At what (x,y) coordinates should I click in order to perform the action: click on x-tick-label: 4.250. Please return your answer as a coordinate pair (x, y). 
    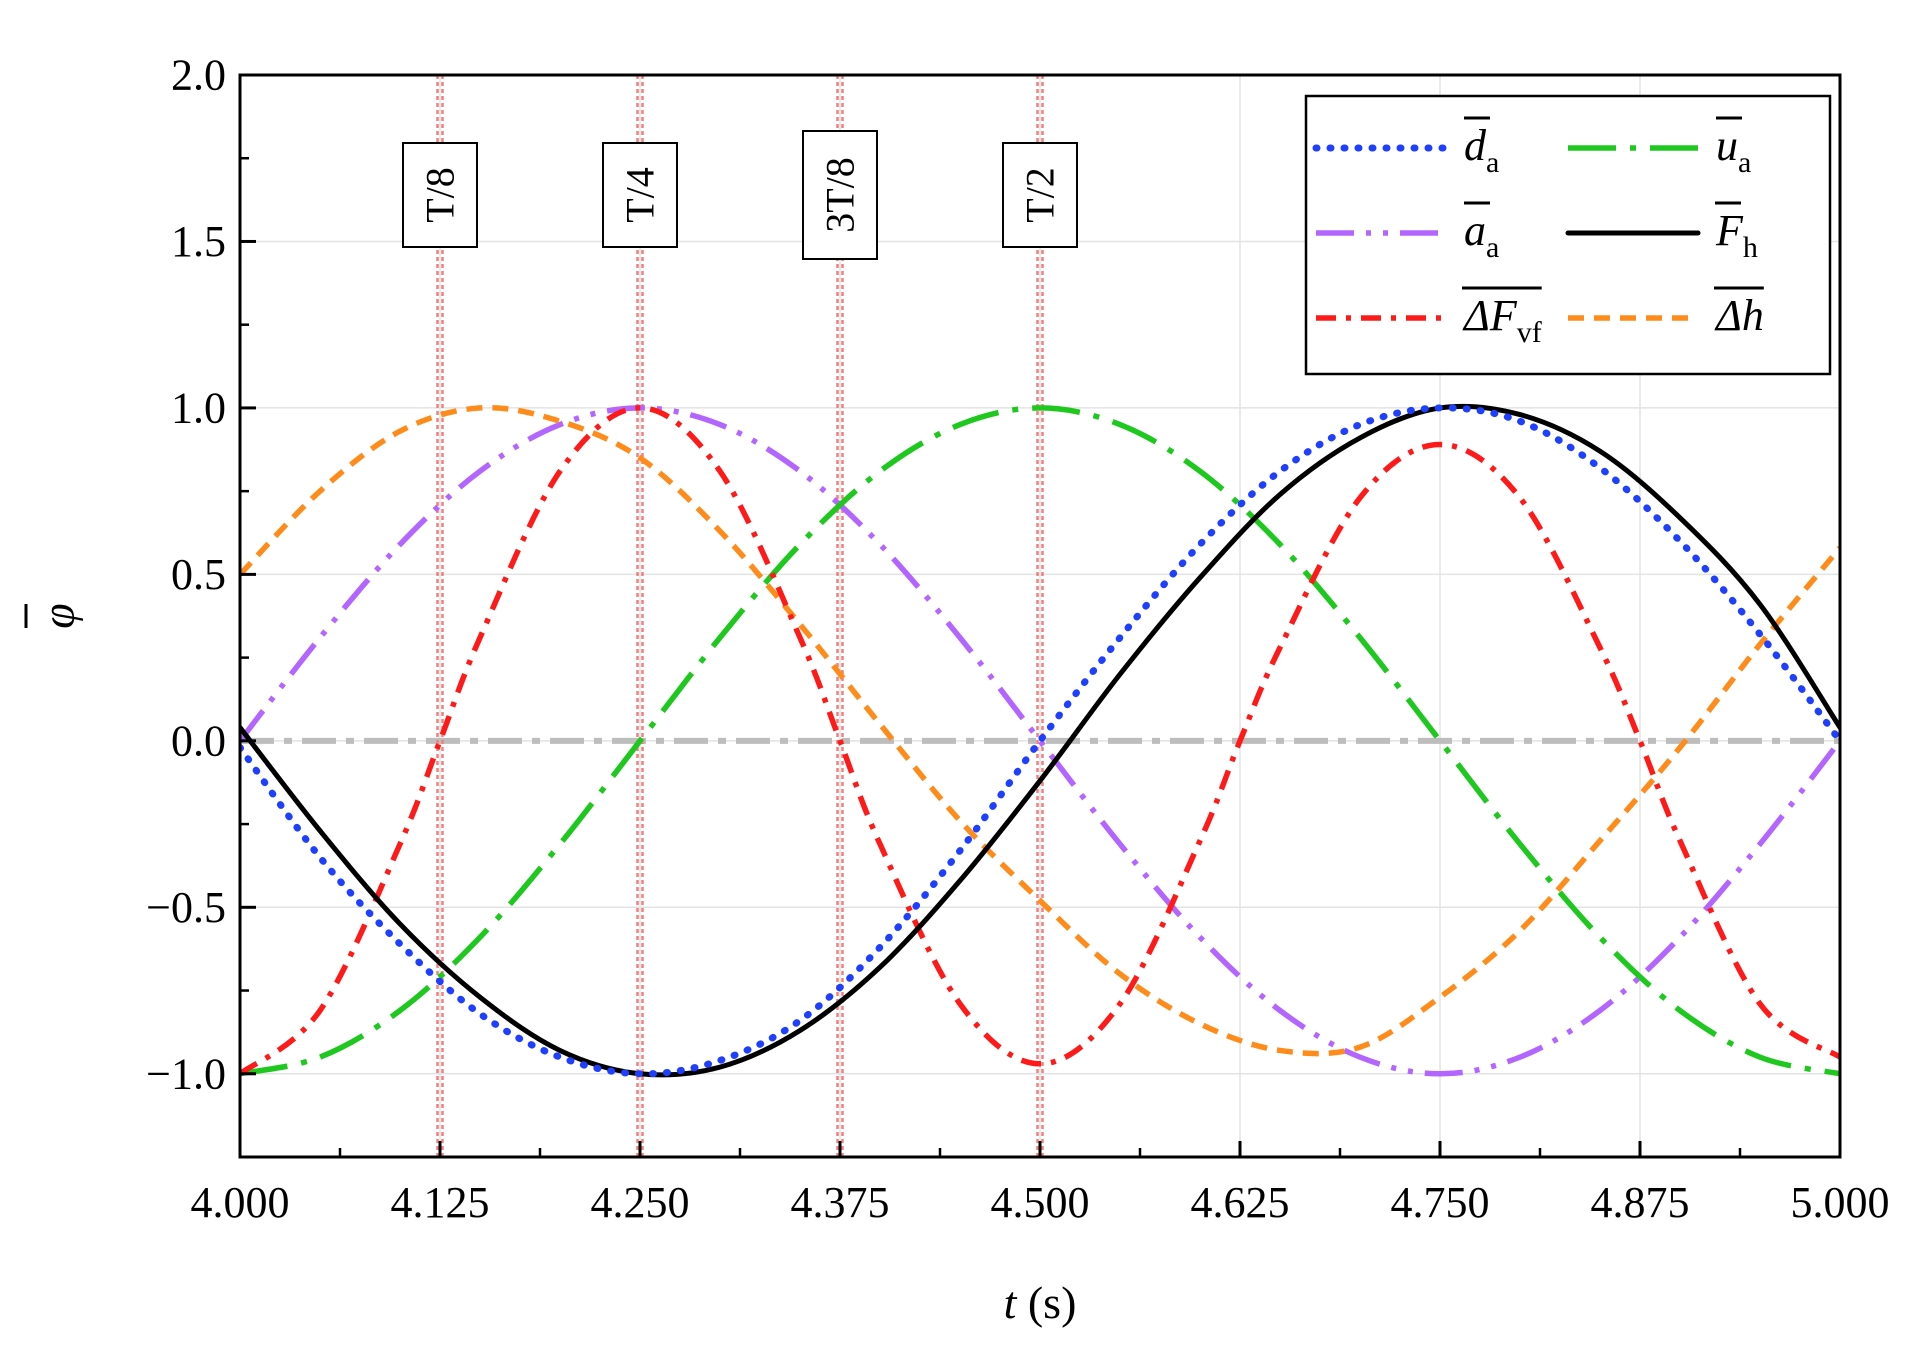
    Looking at the image, I should click on (640, 1202).